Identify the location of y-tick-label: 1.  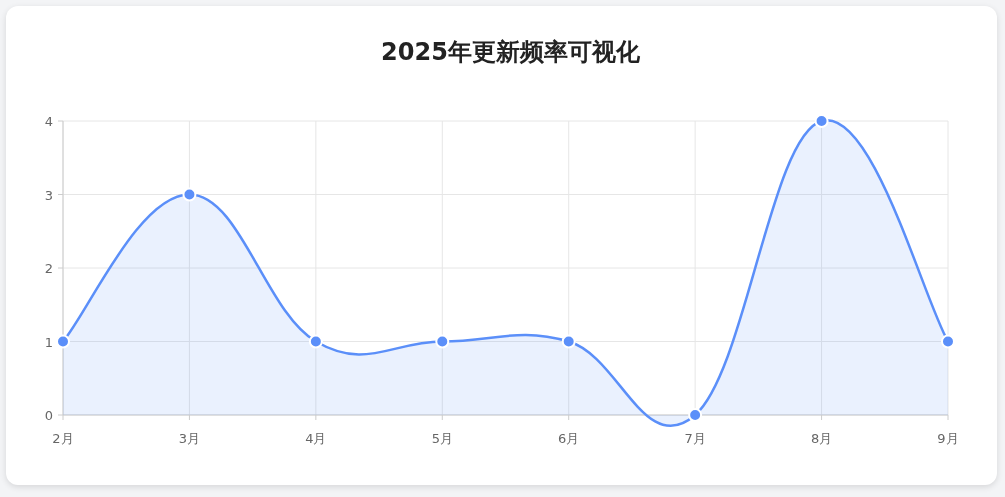
(48, 342).